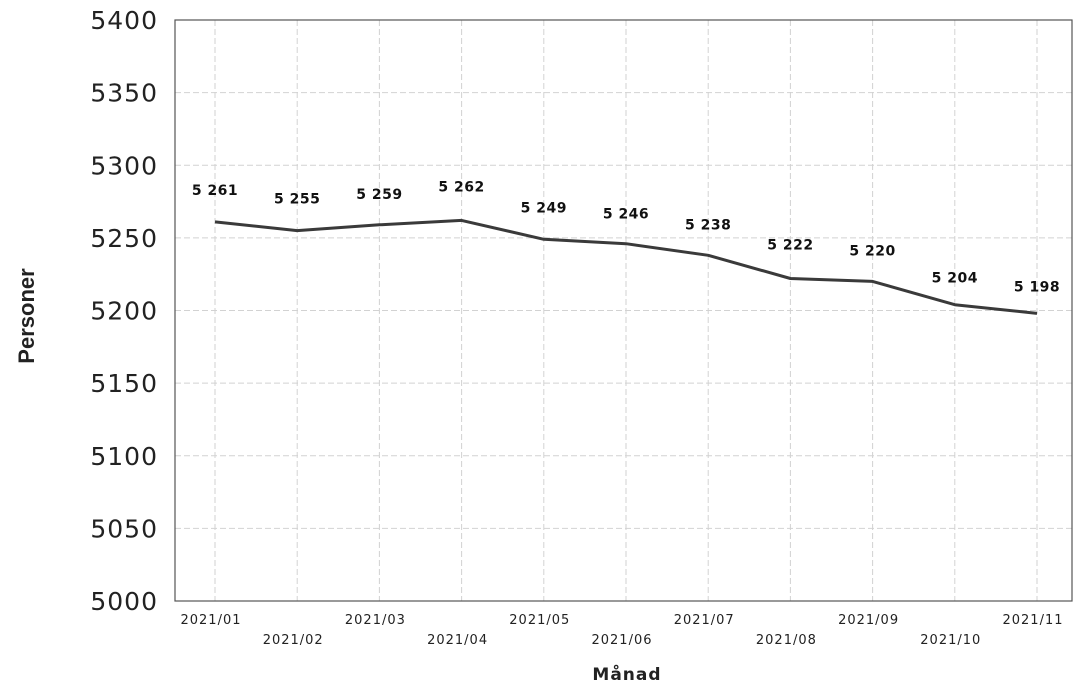 This screenshot has width=1075, height=688. What do you see at coordinates (1037, 287) in the screenshot?
I see `data-label: 5 198` at bounding box center [1037, 287].